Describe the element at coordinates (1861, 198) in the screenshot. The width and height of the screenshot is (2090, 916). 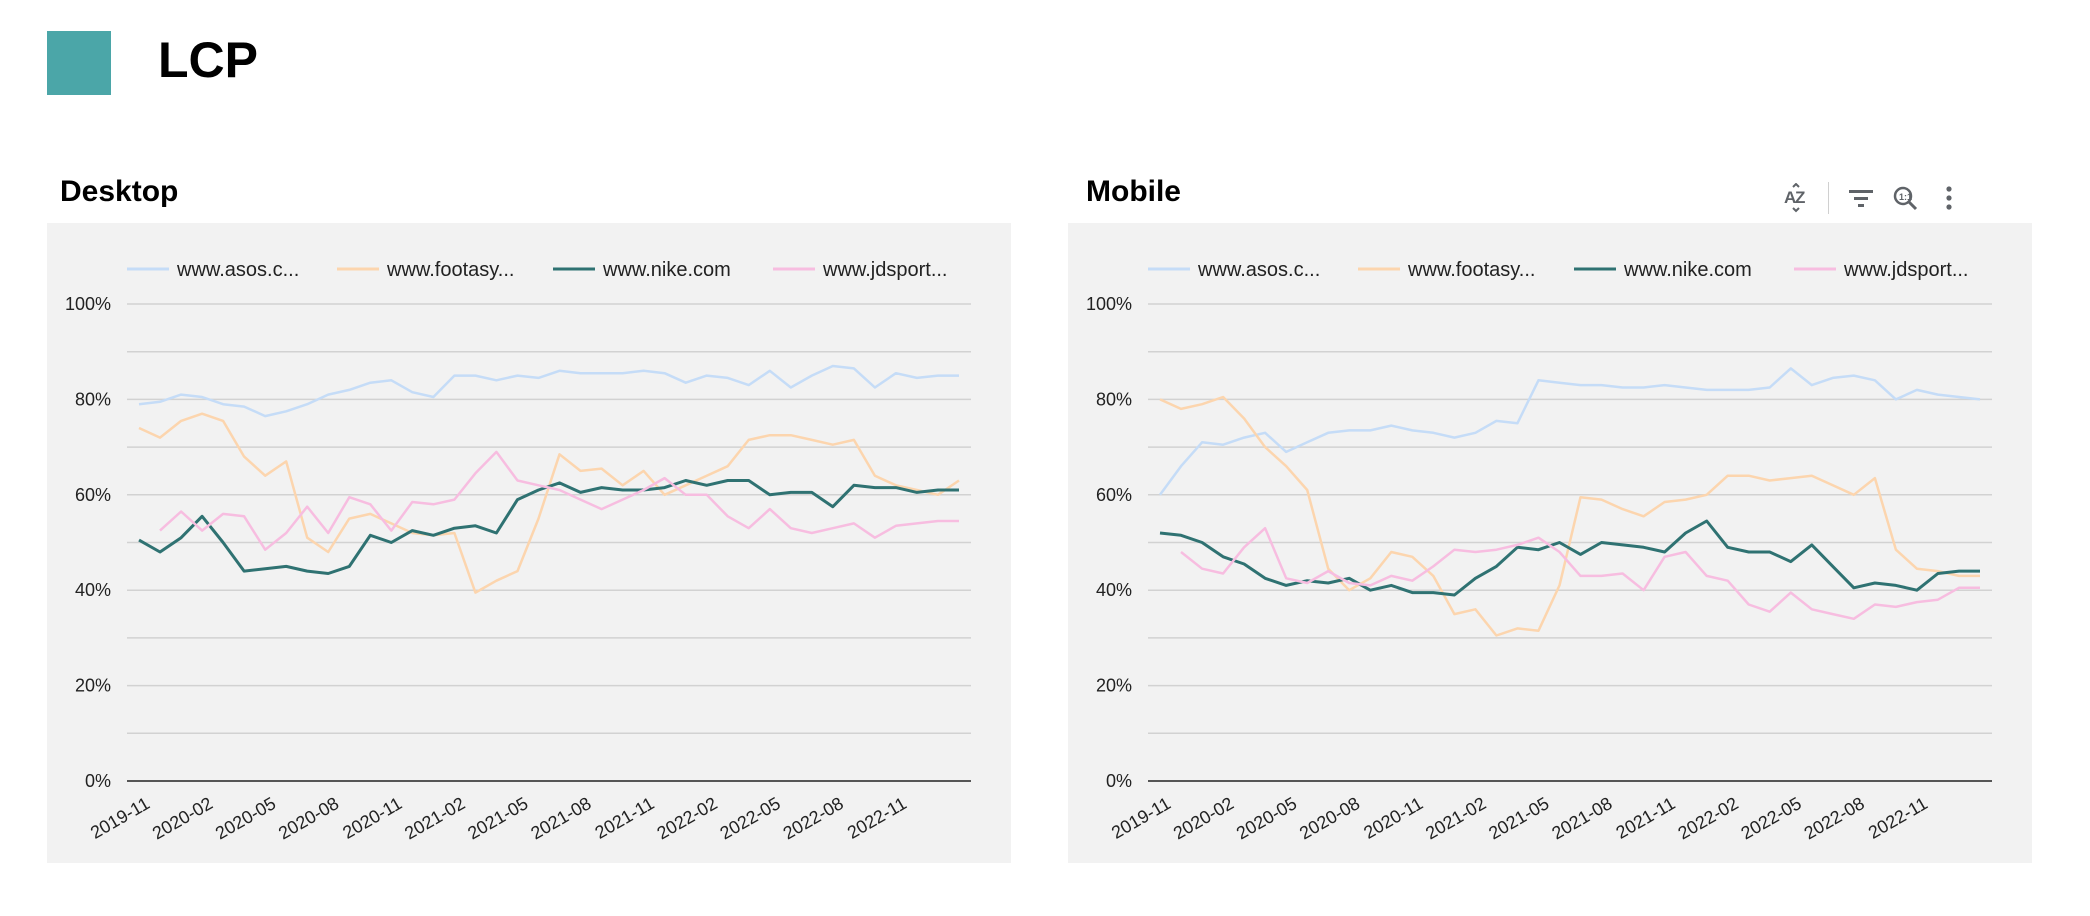
I see `filter-icon` at that location.